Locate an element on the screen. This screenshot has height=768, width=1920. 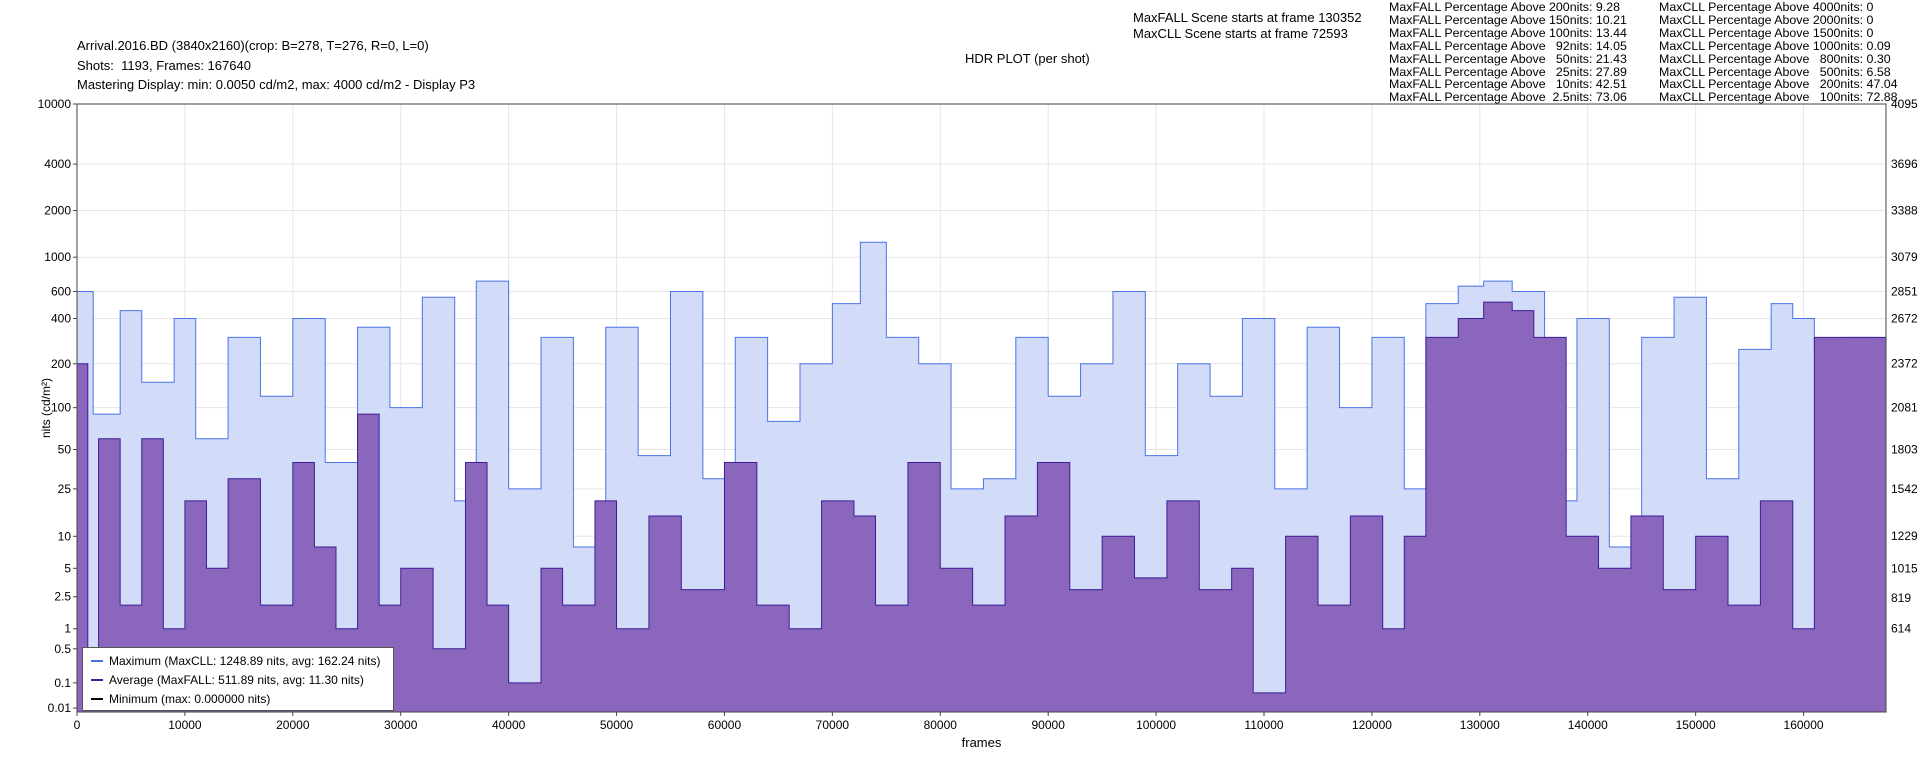
y-tick-label: 10 is located at coordinates (65, 536).